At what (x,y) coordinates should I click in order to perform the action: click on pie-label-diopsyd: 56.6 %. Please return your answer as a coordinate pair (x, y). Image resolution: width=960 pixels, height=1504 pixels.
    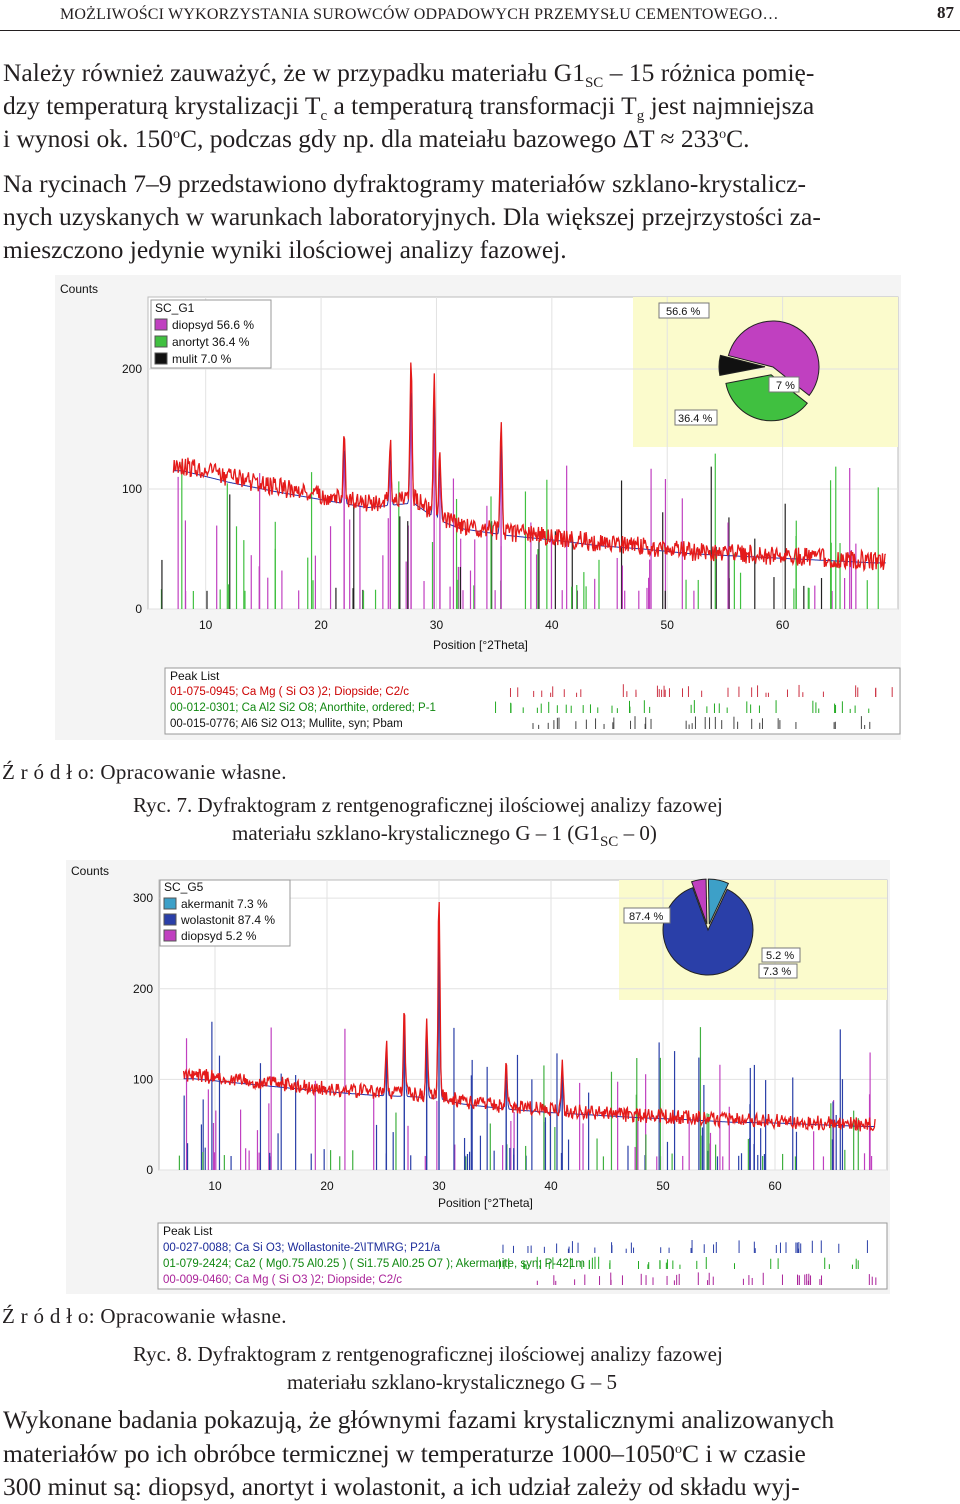
    Looking at the image, I should click on (683, 312).